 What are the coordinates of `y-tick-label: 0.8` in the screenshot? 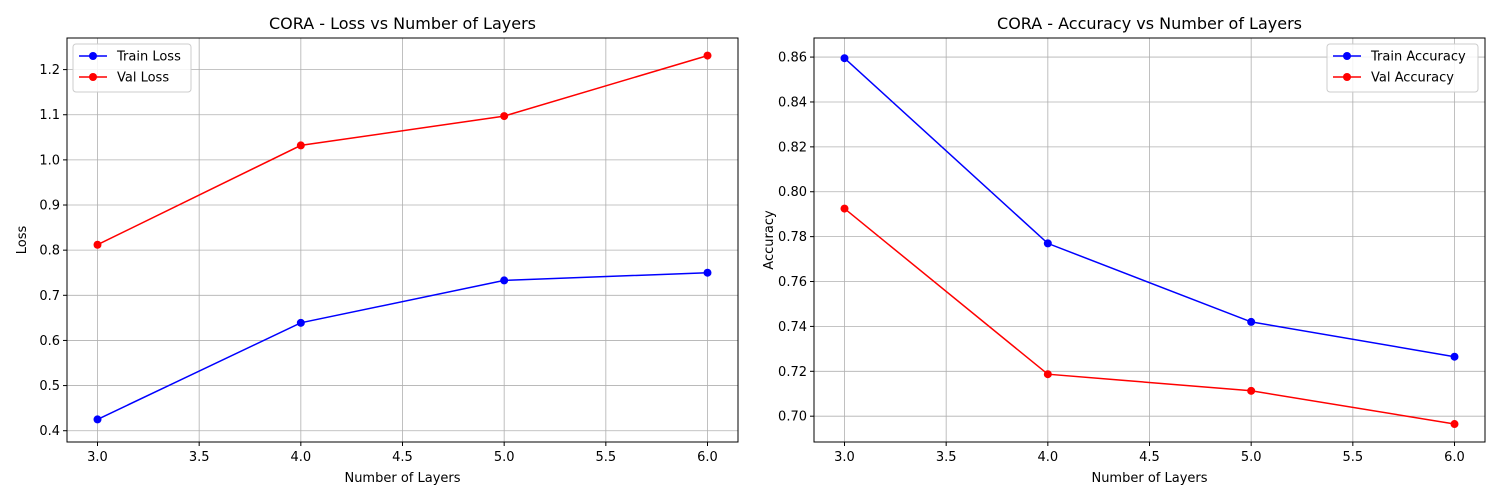 It's located at (49, 251).